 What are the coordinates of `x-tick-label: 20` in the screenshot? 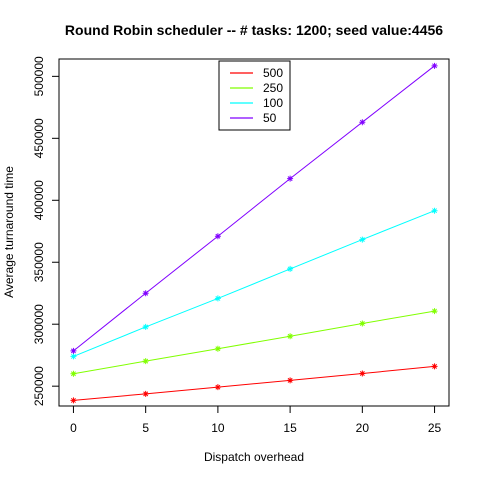 It's located at (363, 428).